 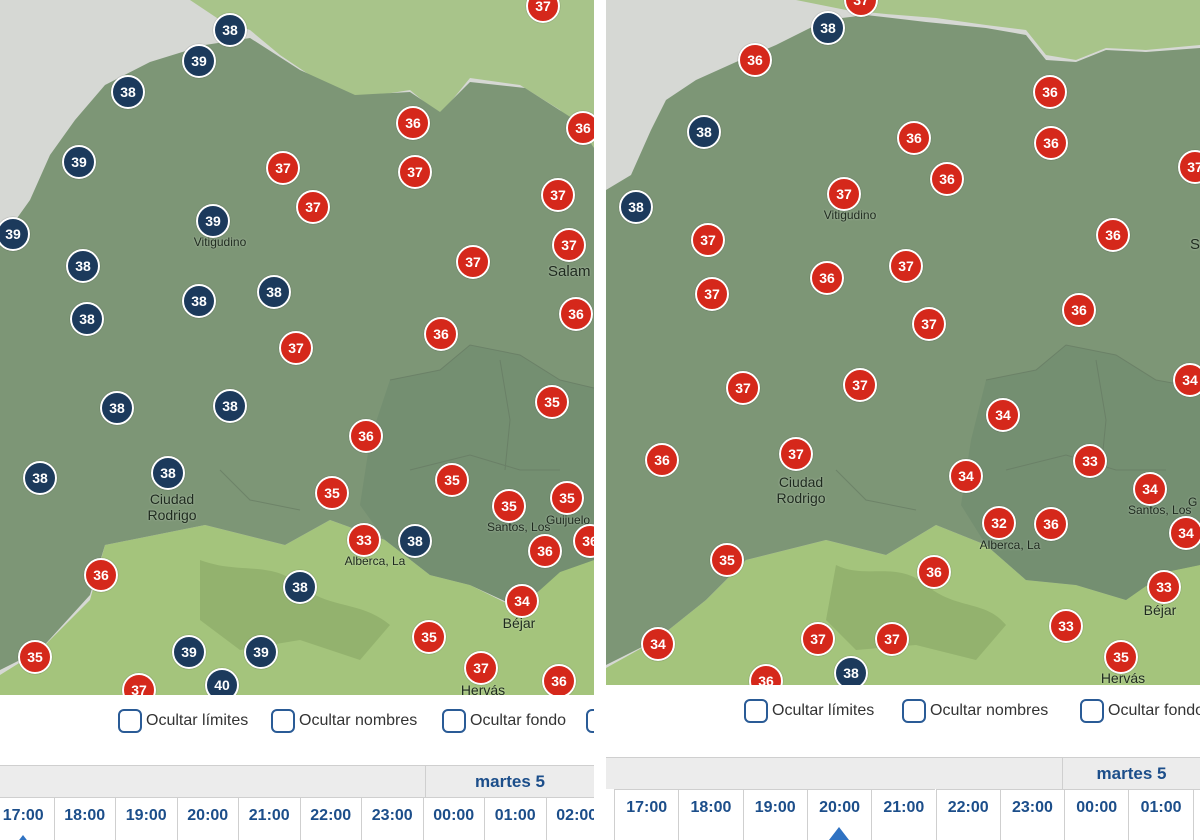 What do you see at coordinates (207, 818) in the screenshot?
I see `hour-slot: 20:00` at bounding box center [207, 818].